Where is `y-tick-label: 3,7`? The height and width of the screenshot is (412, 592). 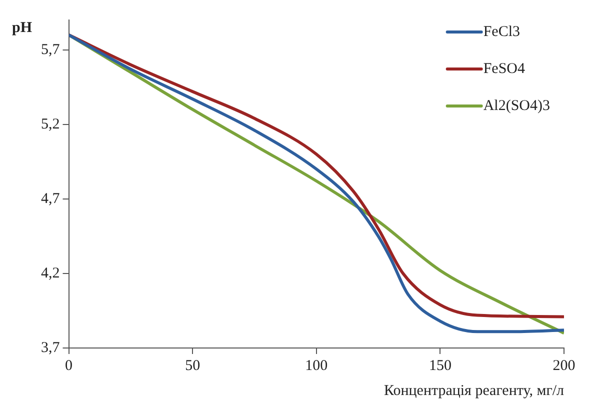 y-tick-label: 3,7 is located at coordinates (50, 348).